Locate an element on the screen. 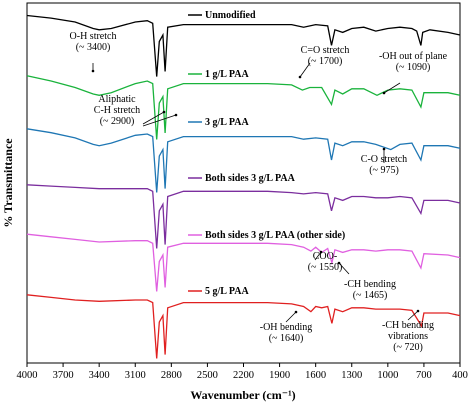 The height and width of the screenshot is (408, 474). annotation-line: -OH bending is located at coordinates (286, 327).